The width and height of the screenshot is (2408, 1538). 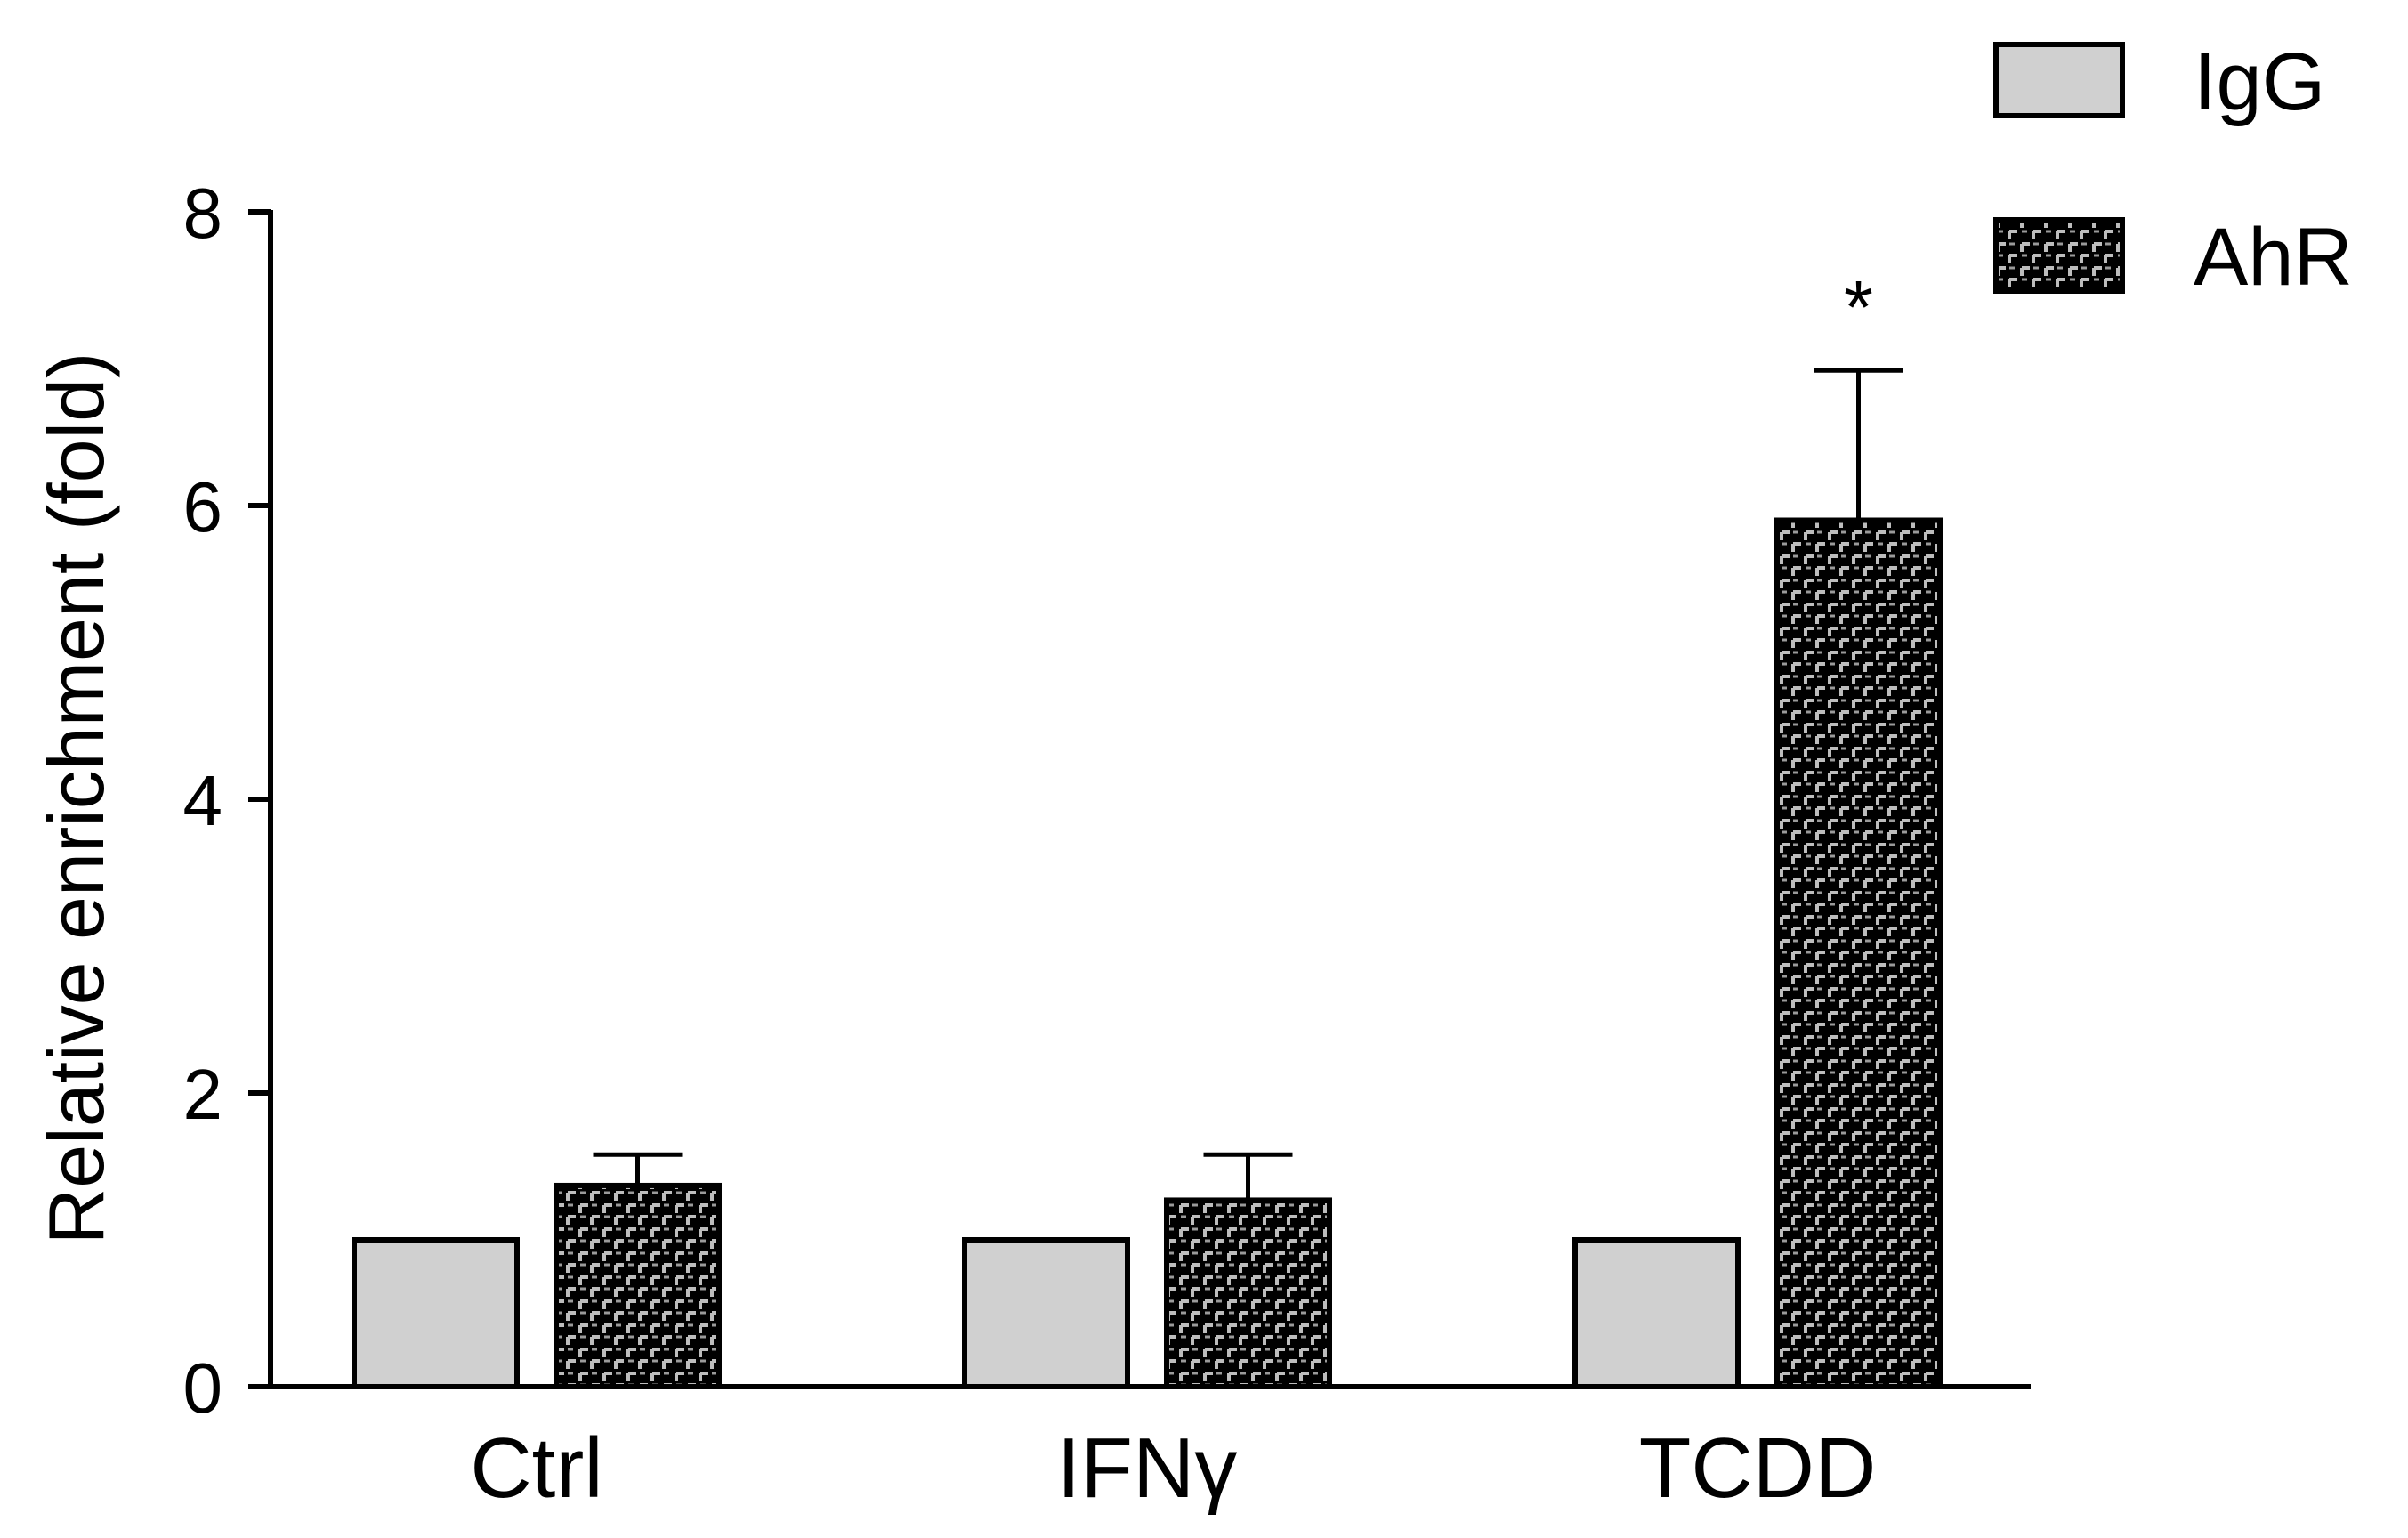 What do you see at coordinates (227, 801) in the screenshot?
I see `y-ticks: 0 2 4 6 8` at bounding box center [227, 801].